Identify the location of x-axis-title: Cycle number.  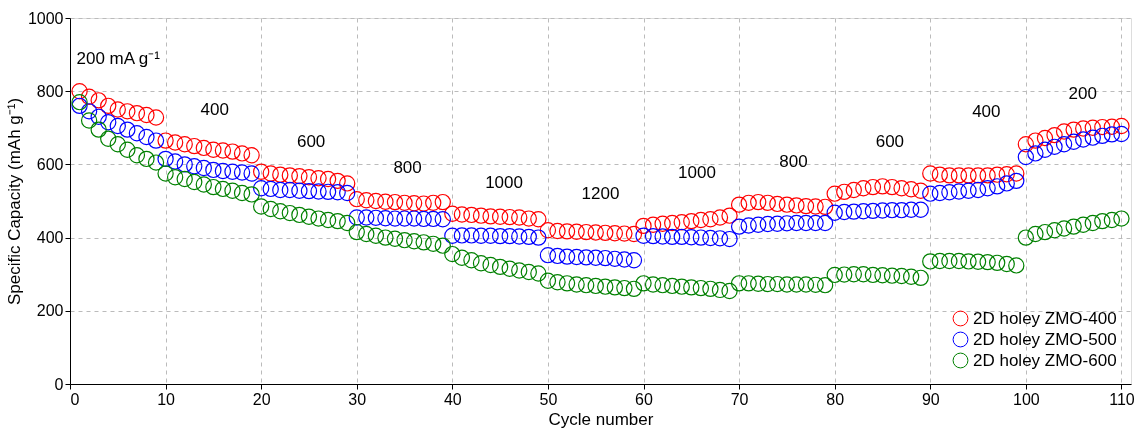
(601, 419).